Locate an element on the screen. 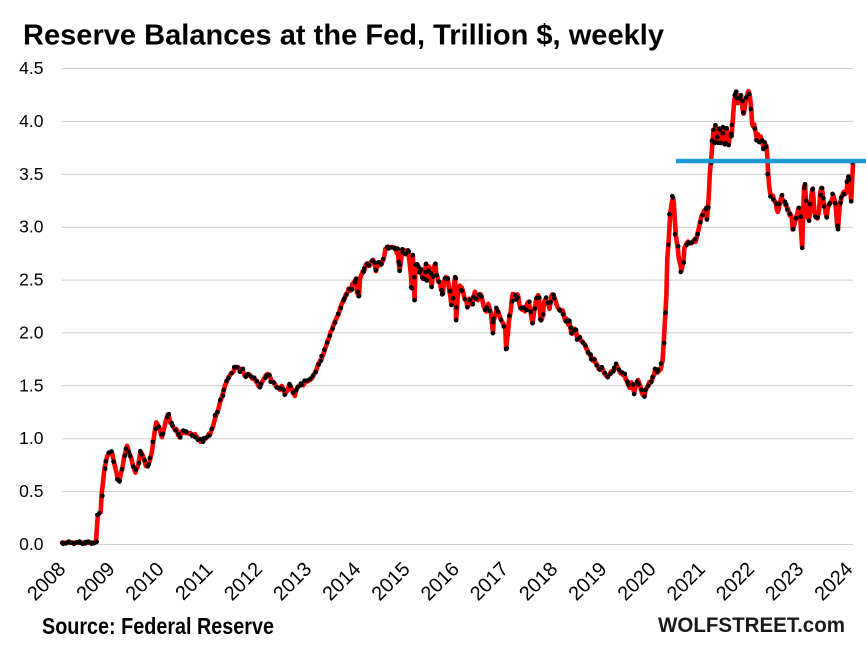  svg-text: 0.5 is located at coordinates (31, 491).